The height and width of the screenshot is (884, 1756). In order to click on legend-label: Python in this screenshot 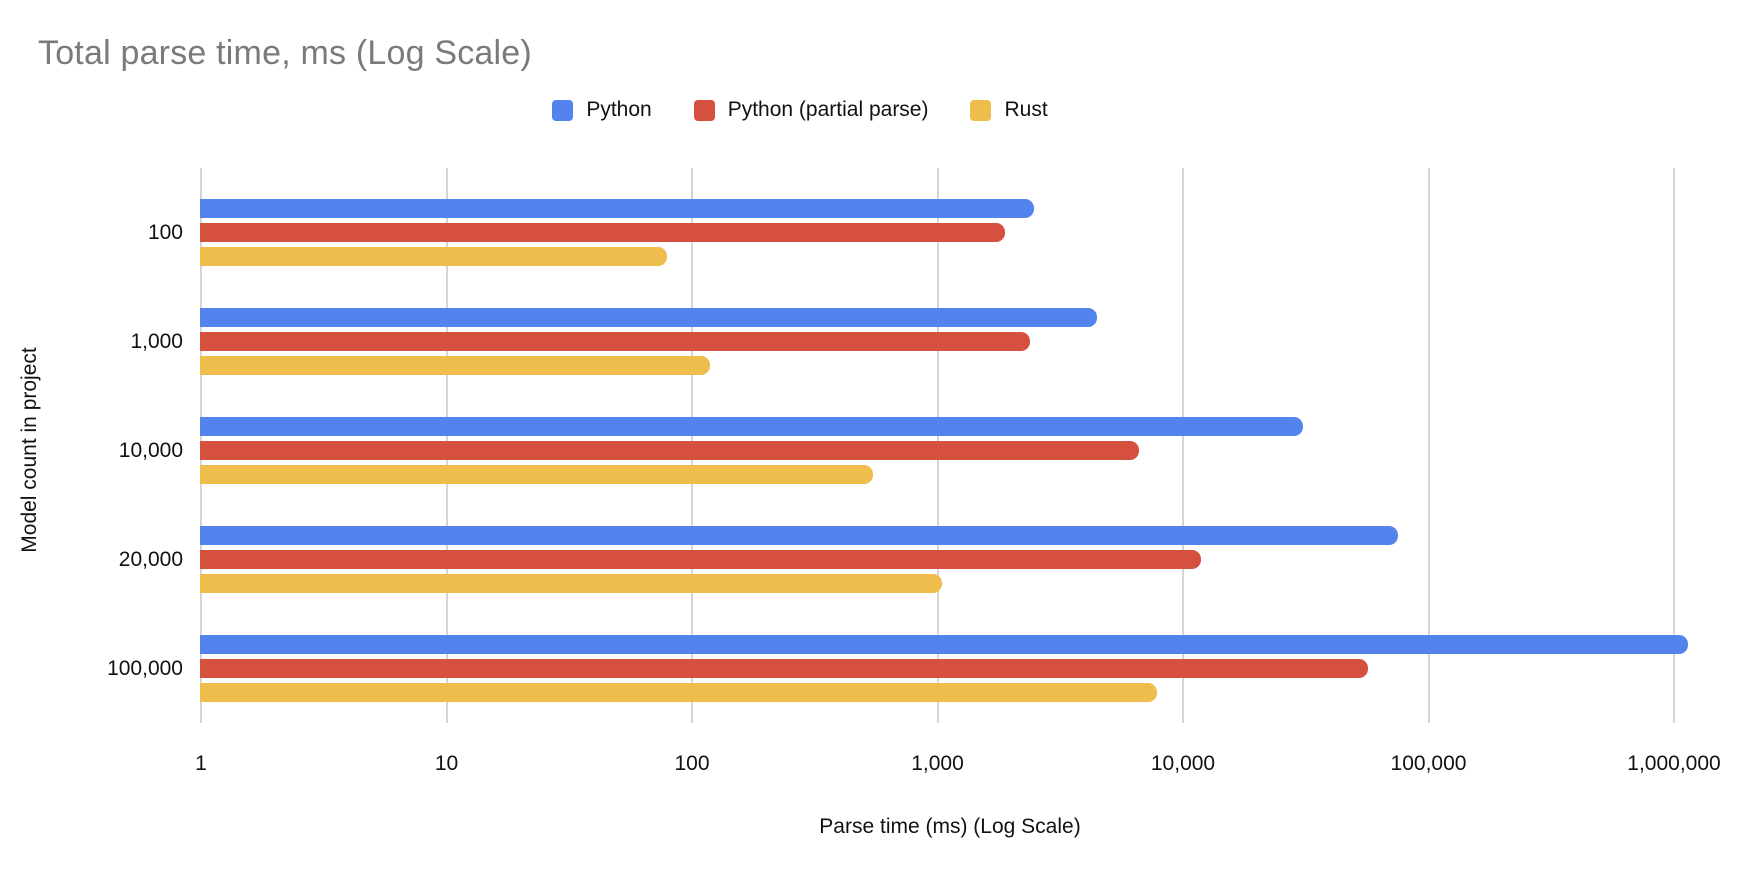, I will do `click(619, 109)`.